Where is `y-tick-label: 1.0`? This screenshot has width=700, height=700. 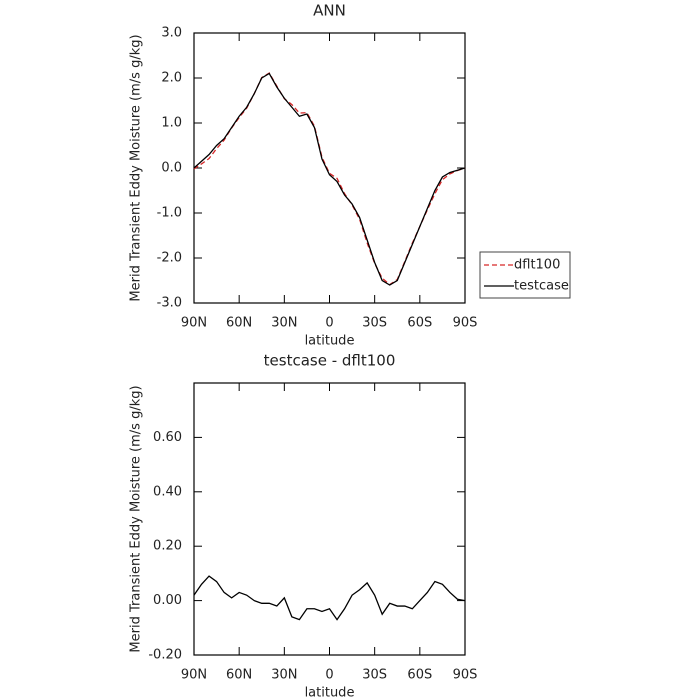
y-tick-label: 1.0 is located at coordinates (171, 123).